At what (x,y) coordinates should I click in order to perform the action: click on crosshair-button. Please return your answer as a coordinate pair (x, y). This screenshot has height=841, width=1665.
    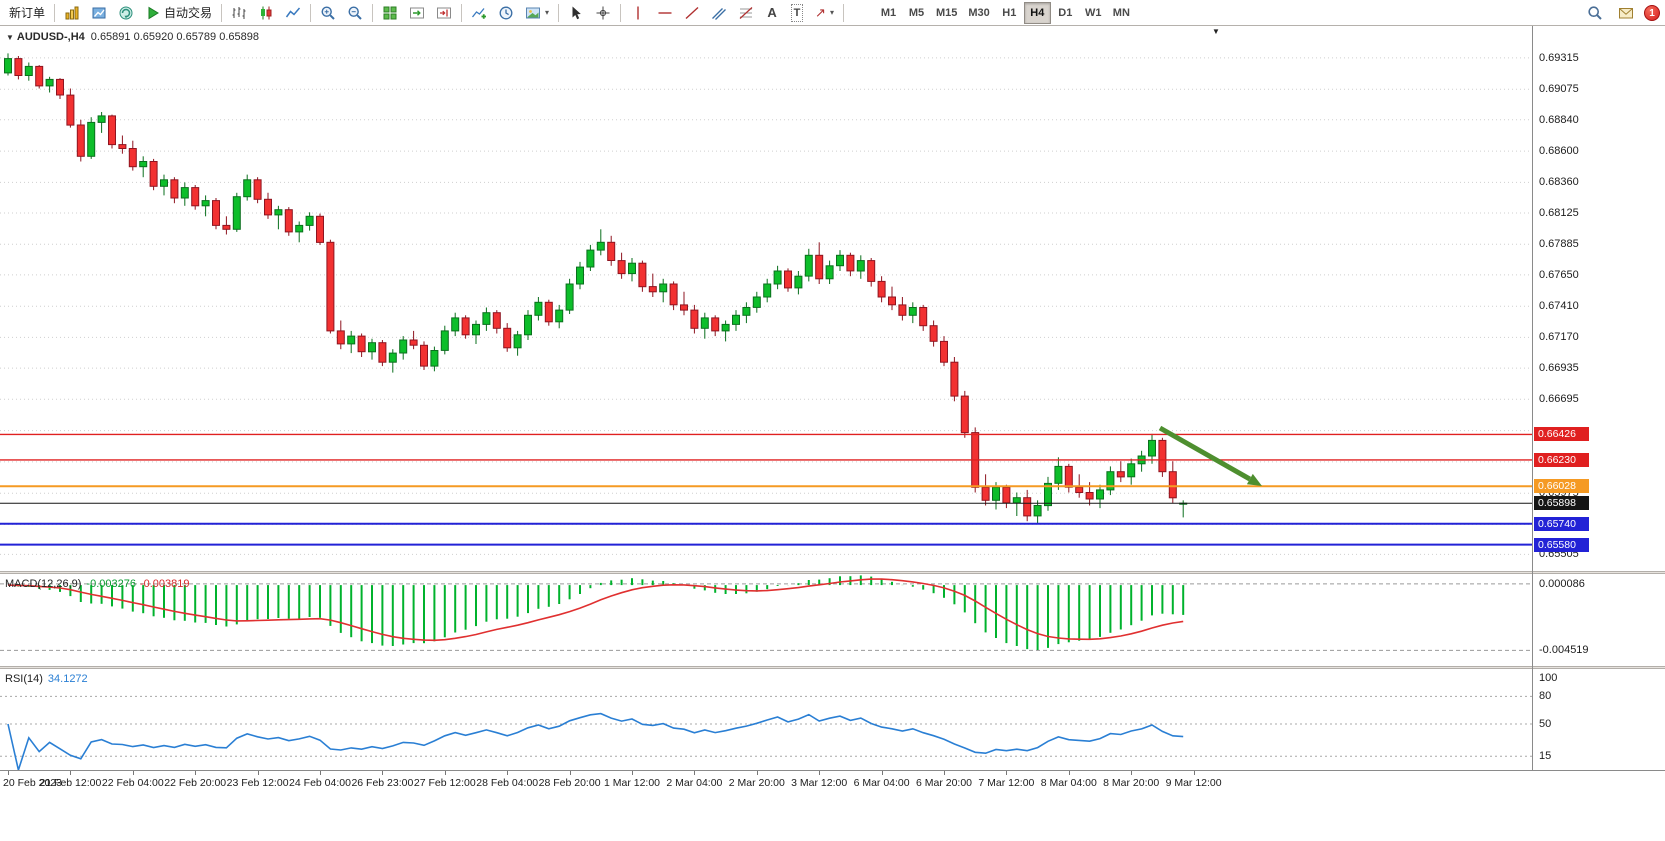
    Looking at the image, I should click on (603, 13).